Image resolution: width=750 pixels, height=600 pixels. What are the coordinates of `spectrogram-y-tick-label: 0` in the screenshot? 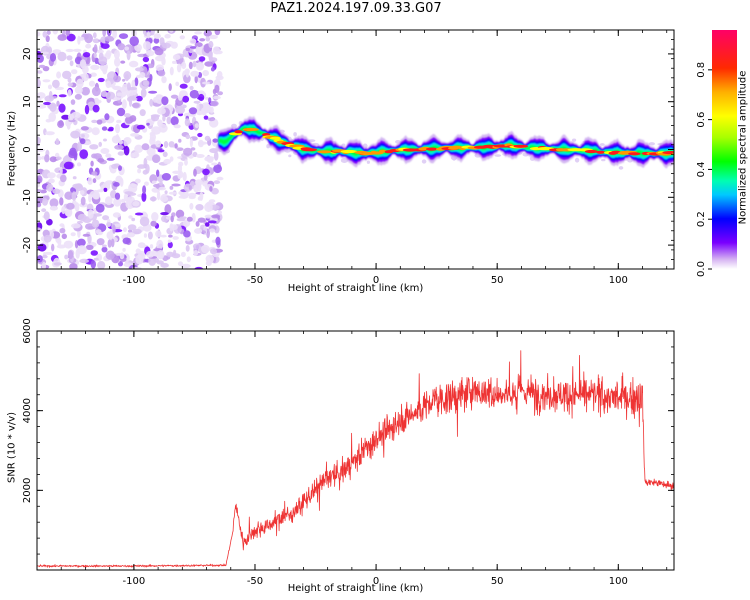 It's located at (27, 149).